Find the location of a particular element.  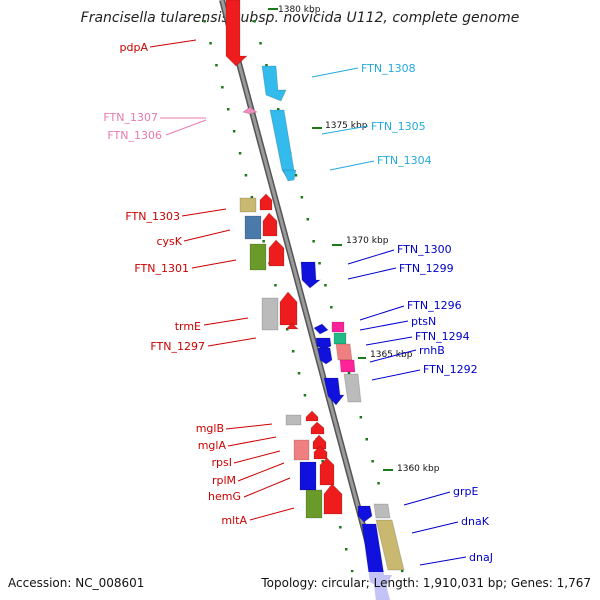

gene-block-rplM is located at coordinates (308, 476).